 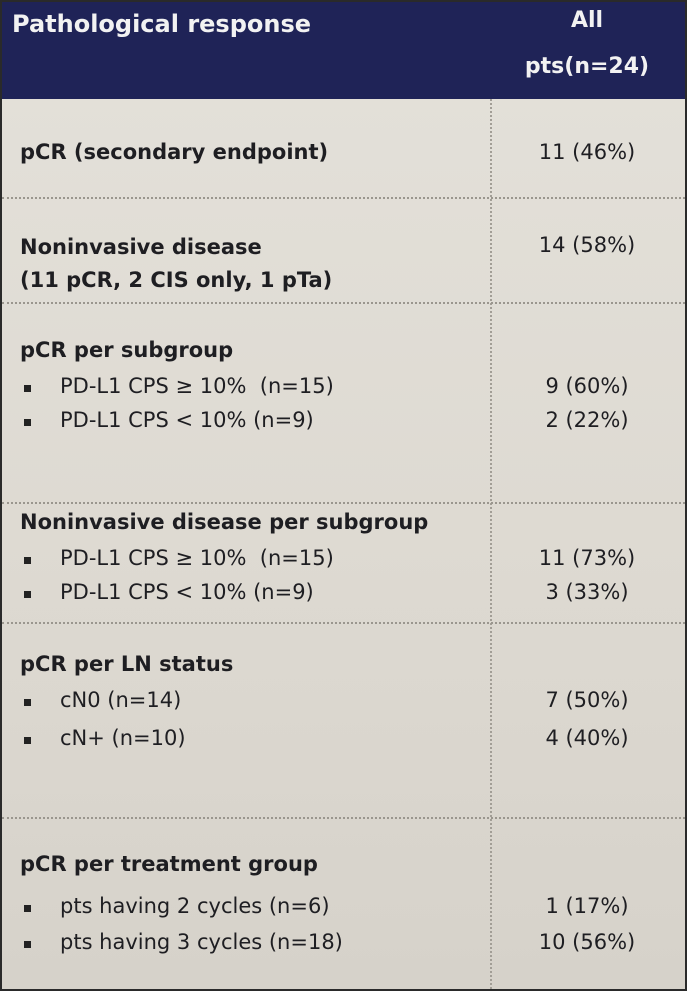 I want to click on item-label: pts having 2 cycles (n=6), so click(x=195, y=906).